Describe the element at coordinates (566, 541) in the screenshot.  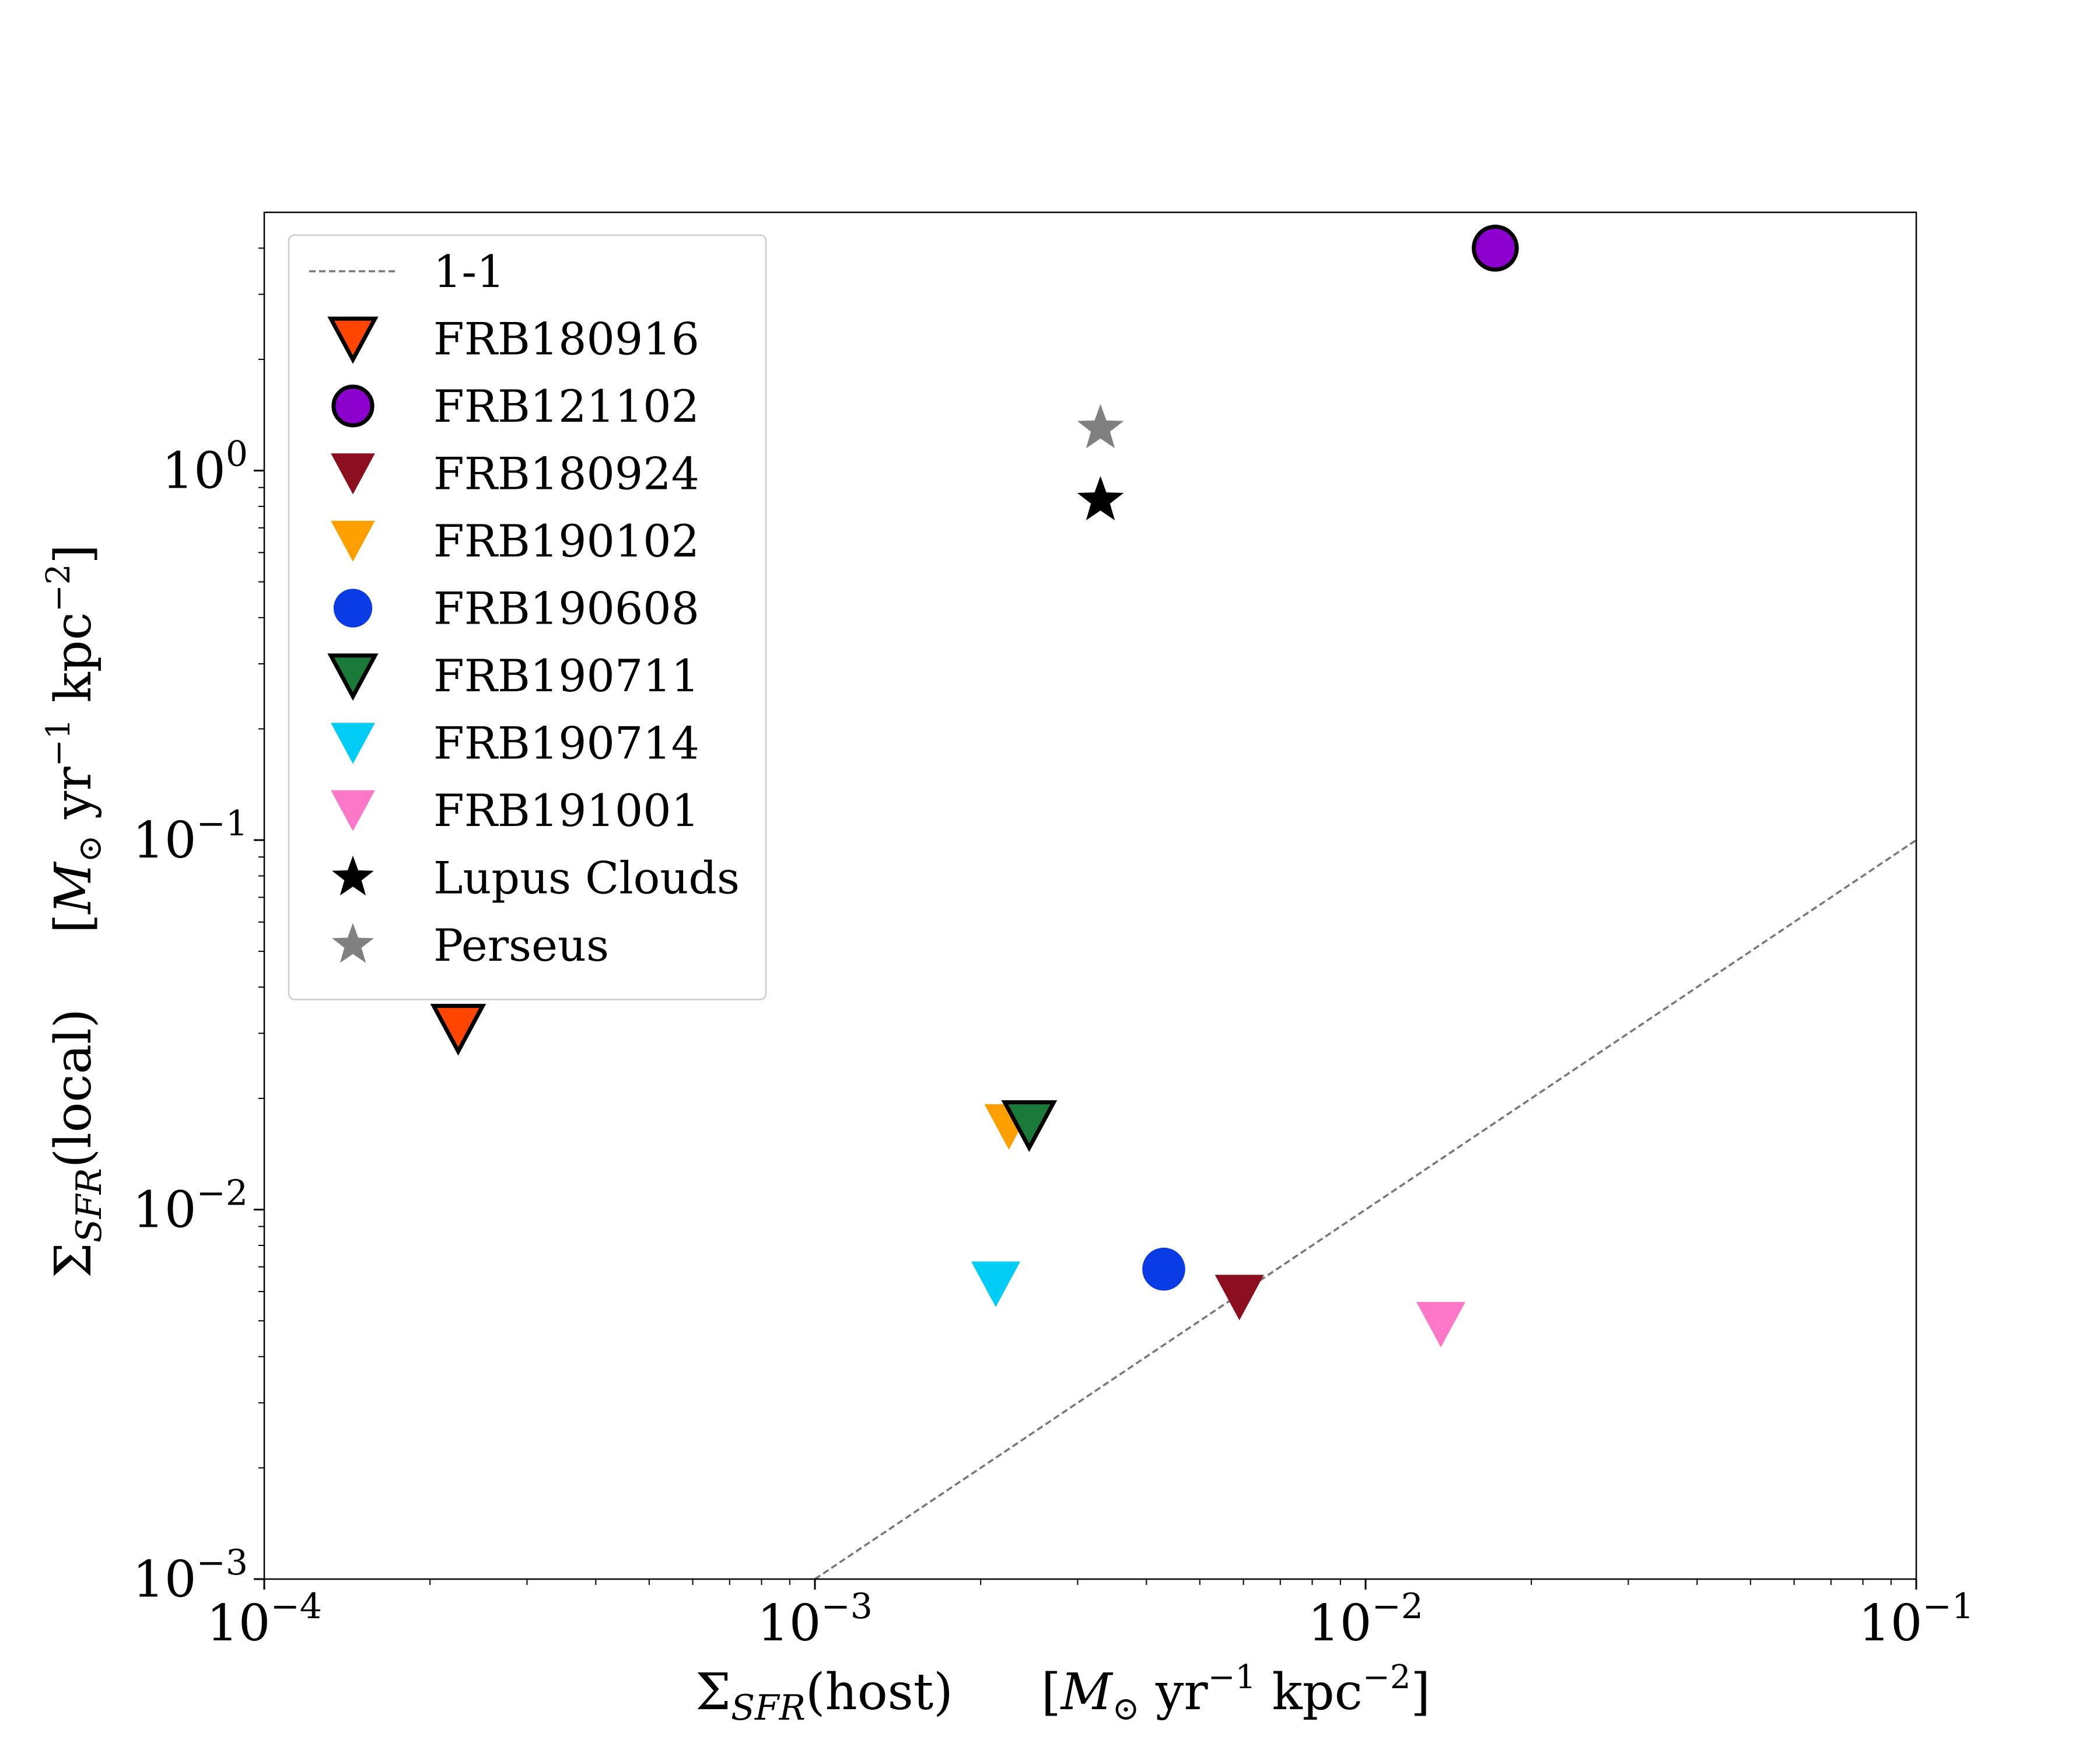
I see `legend-label-frb190102: FRB190102` at that location.